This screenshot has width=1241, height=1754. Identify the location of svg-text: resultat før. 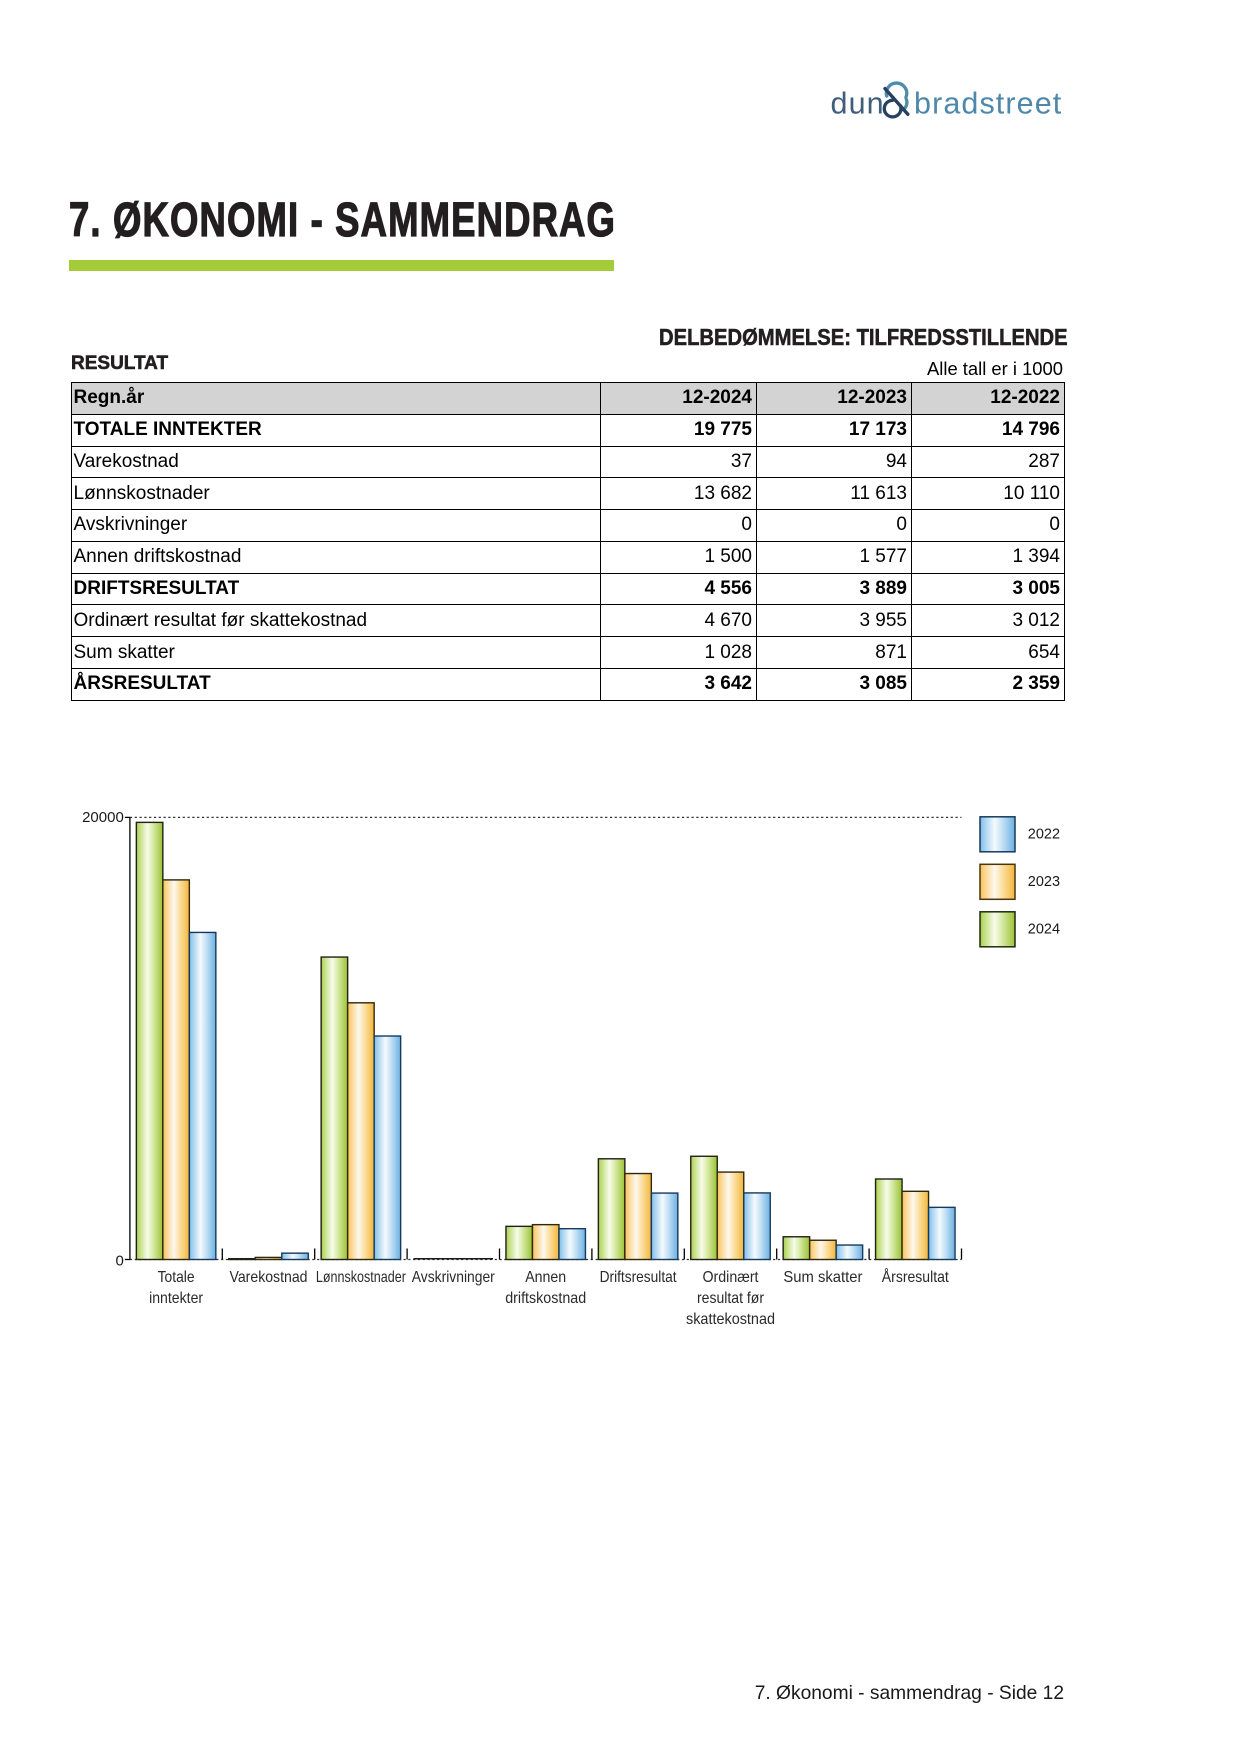
(731, 1298).